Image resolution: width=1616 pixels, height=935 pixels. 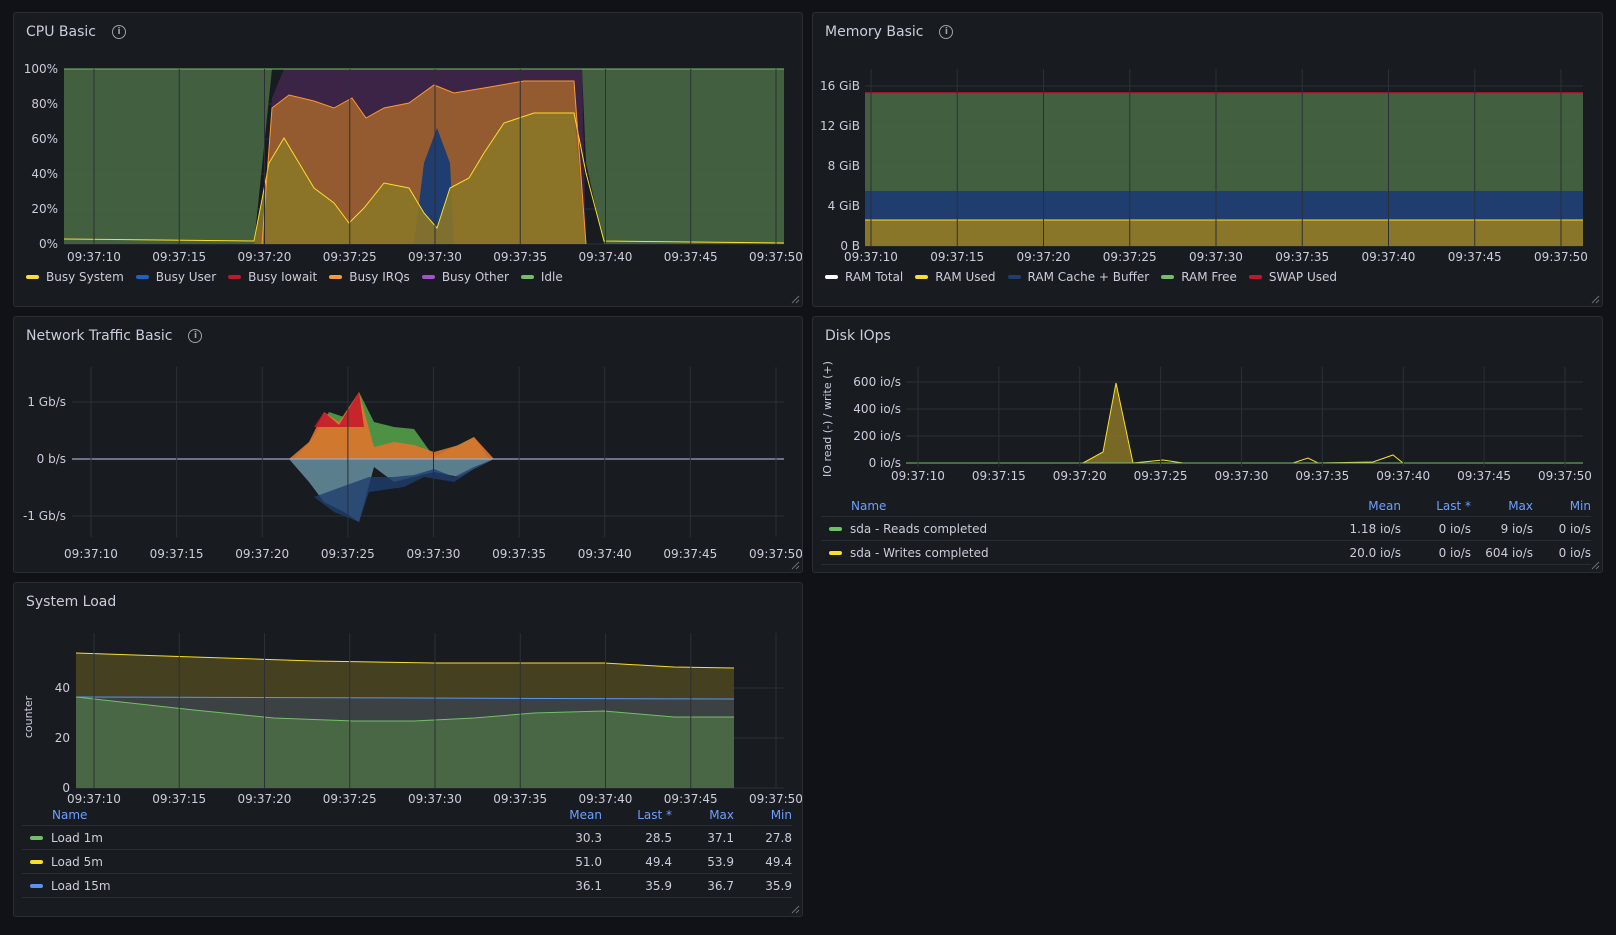 I want to click on memory-title: Memory Basic, so click(x=874, y=32).